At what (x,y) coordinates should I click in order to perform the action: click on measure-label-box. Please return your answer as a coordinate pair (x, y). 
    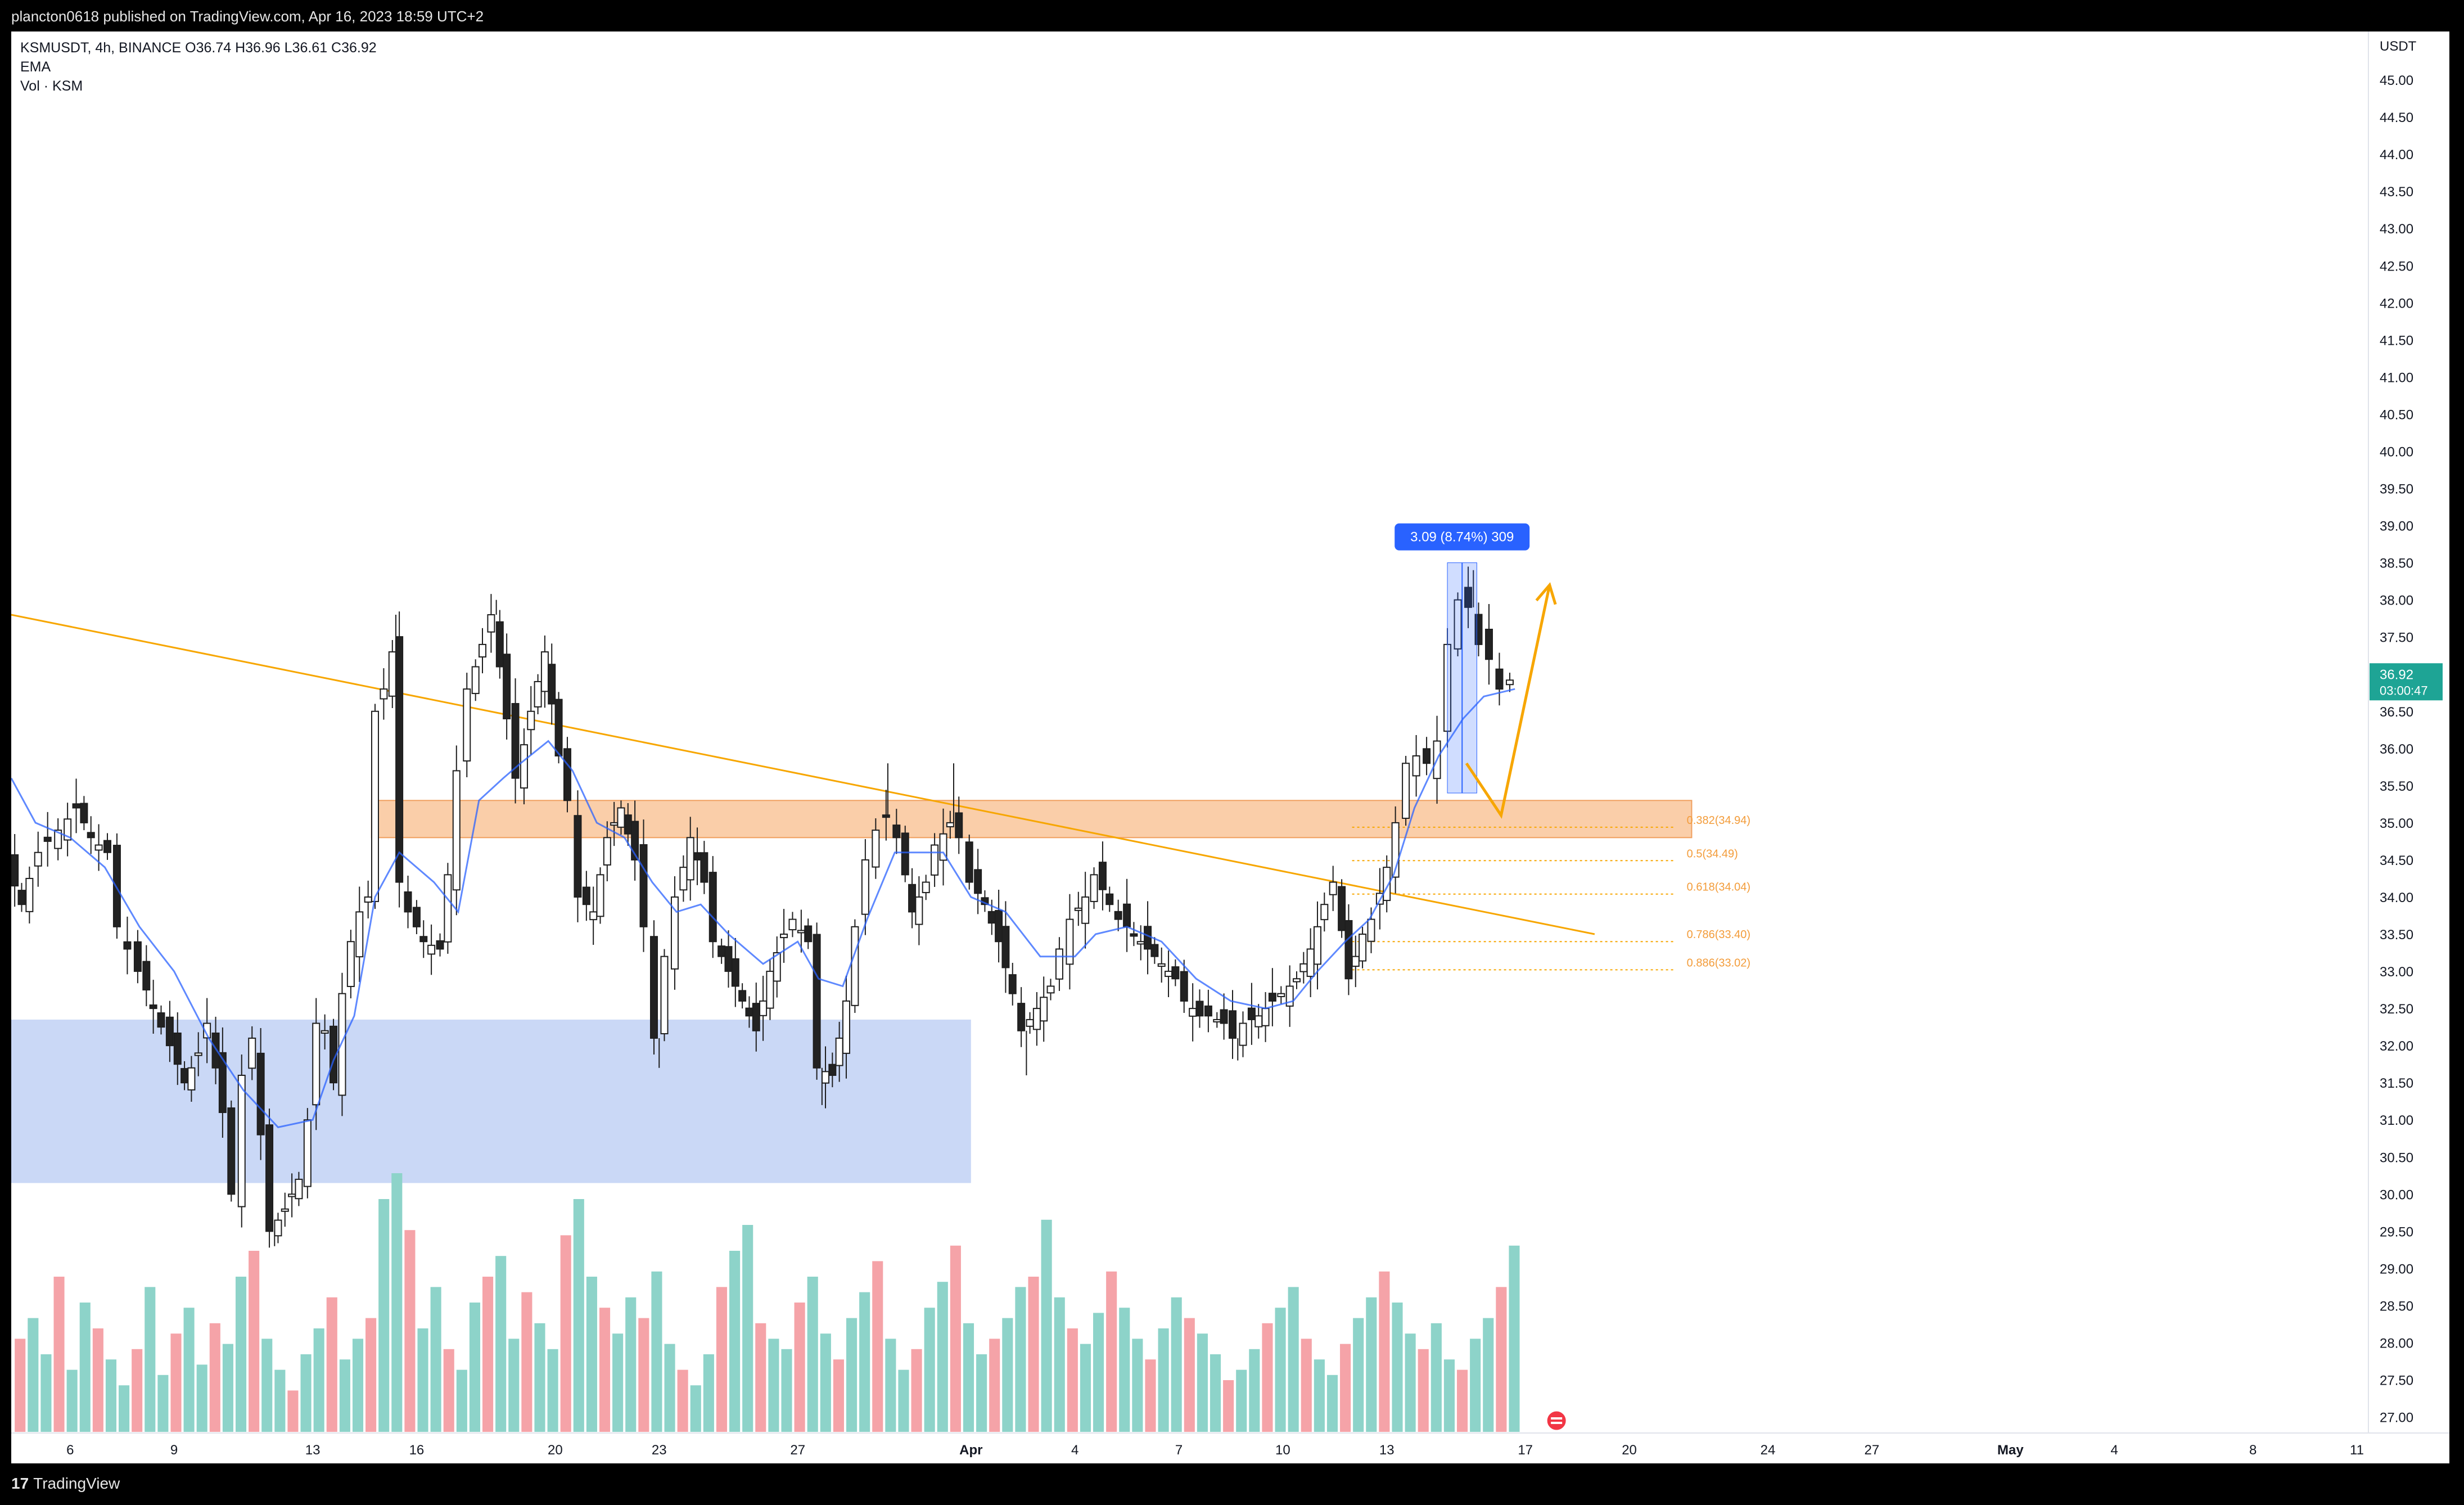
    Looking at the image, I should click on (1462, 537).